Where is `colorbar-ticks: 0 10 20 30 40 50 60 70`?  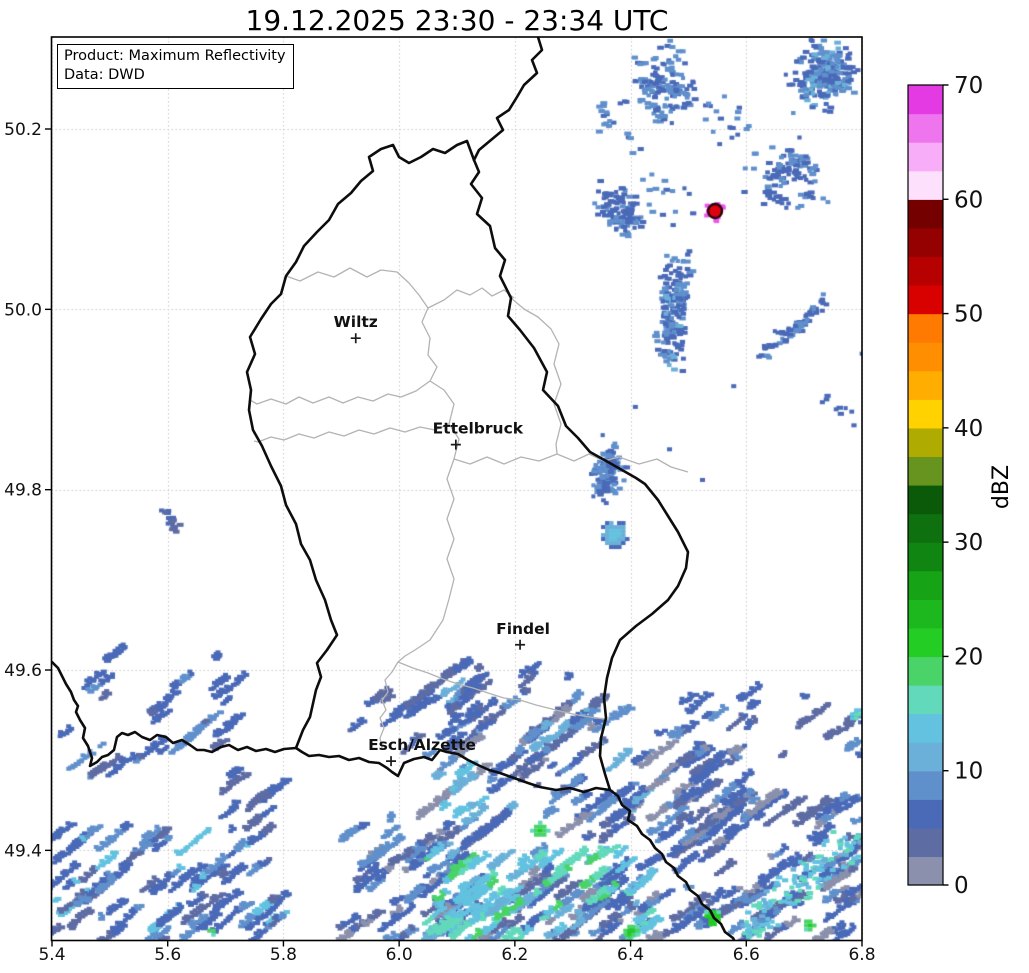 colorbar-ticks: 0 10 20 30 40 50 60 70 is located at coordinates (963, 486).